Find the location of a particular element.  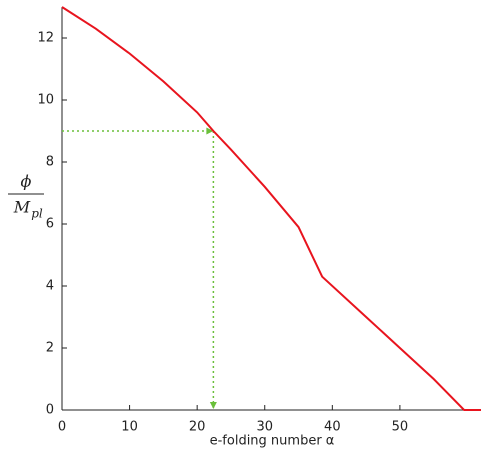

x-axis-label: e-folding number α is located at coordinates (272, 441).